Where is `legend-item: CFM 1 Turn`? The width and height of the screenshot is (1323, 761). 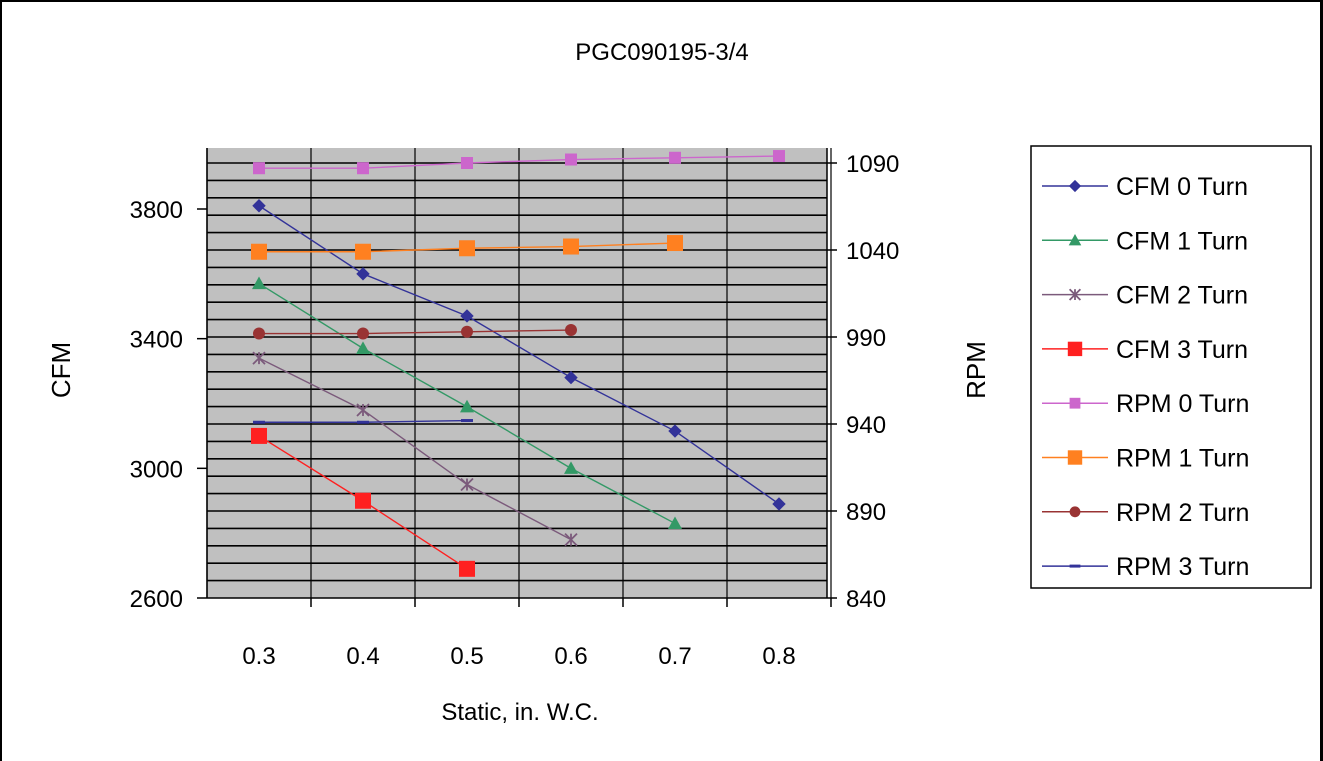 legend-item: CFM 1 Turn is located at coordinates (1145, 241).